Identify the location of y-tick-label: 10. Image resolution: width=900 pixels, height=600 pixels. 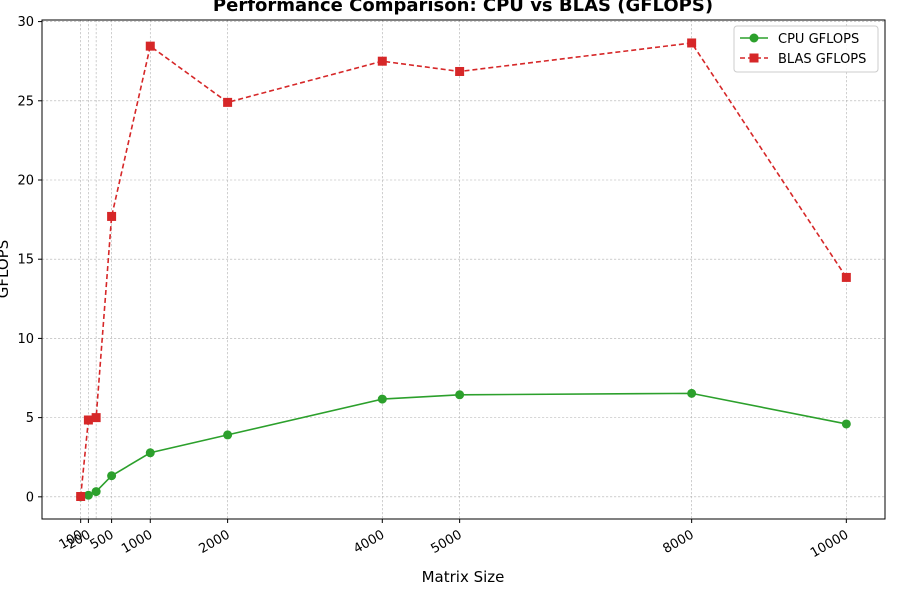
(25, 339).